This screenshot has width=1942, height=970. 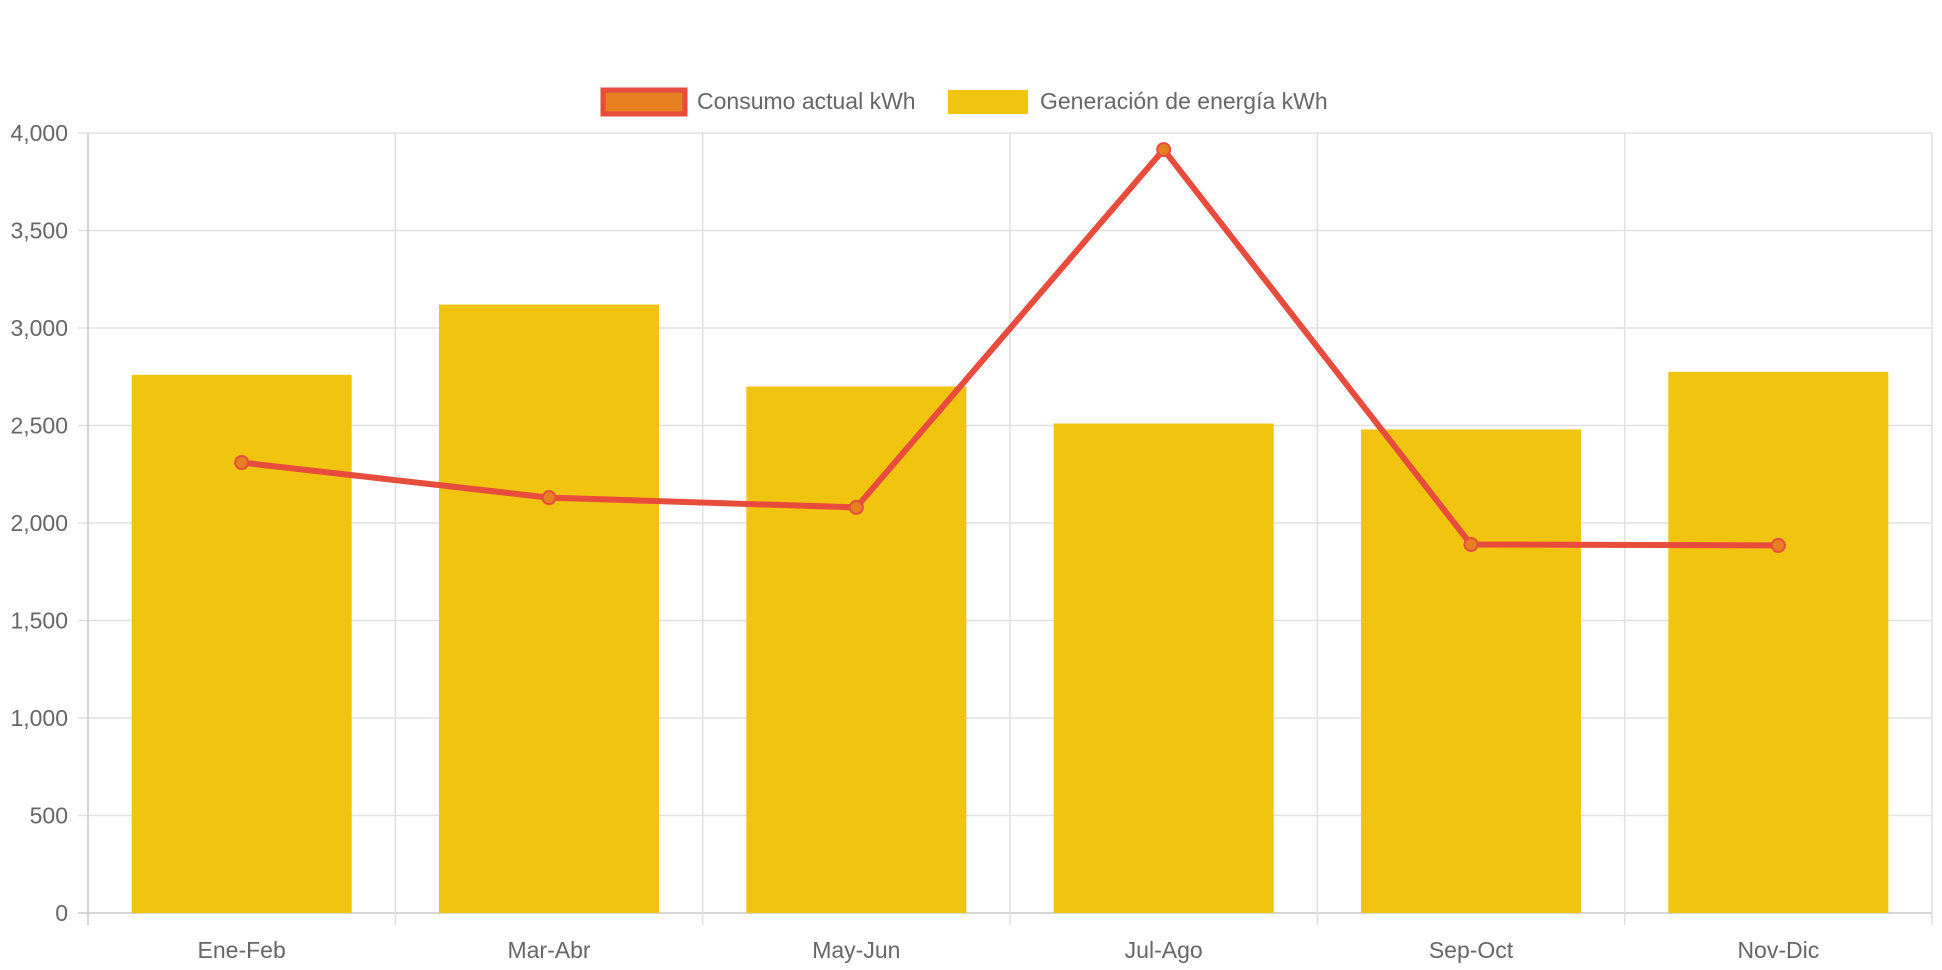 I want to click on x-tick-label: Mar-Abr, so click(x=548, y=950).